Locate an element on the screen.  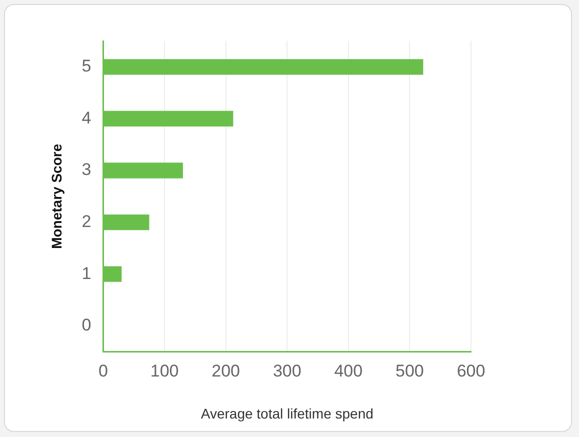
x-tick-label: 0 is located at coordinates (103, 371).